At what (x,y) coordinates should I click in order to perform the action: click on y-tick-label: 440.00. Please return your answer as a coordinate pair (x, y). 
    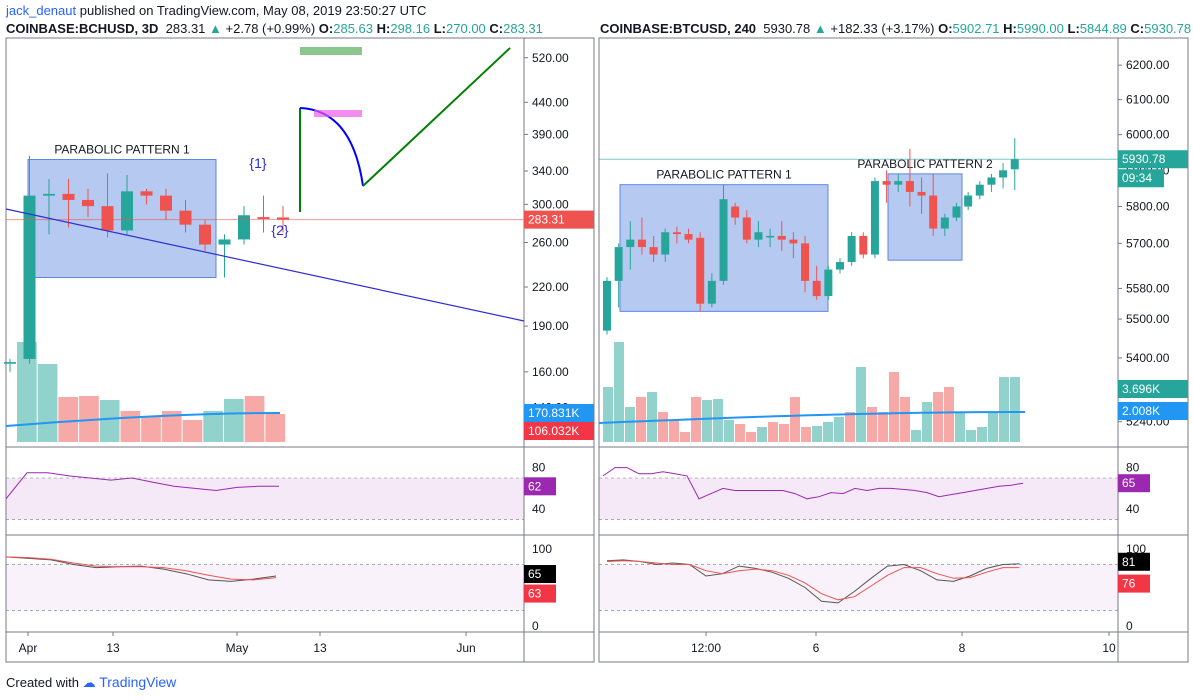
    Looking at the image, I should click on (550, 102).